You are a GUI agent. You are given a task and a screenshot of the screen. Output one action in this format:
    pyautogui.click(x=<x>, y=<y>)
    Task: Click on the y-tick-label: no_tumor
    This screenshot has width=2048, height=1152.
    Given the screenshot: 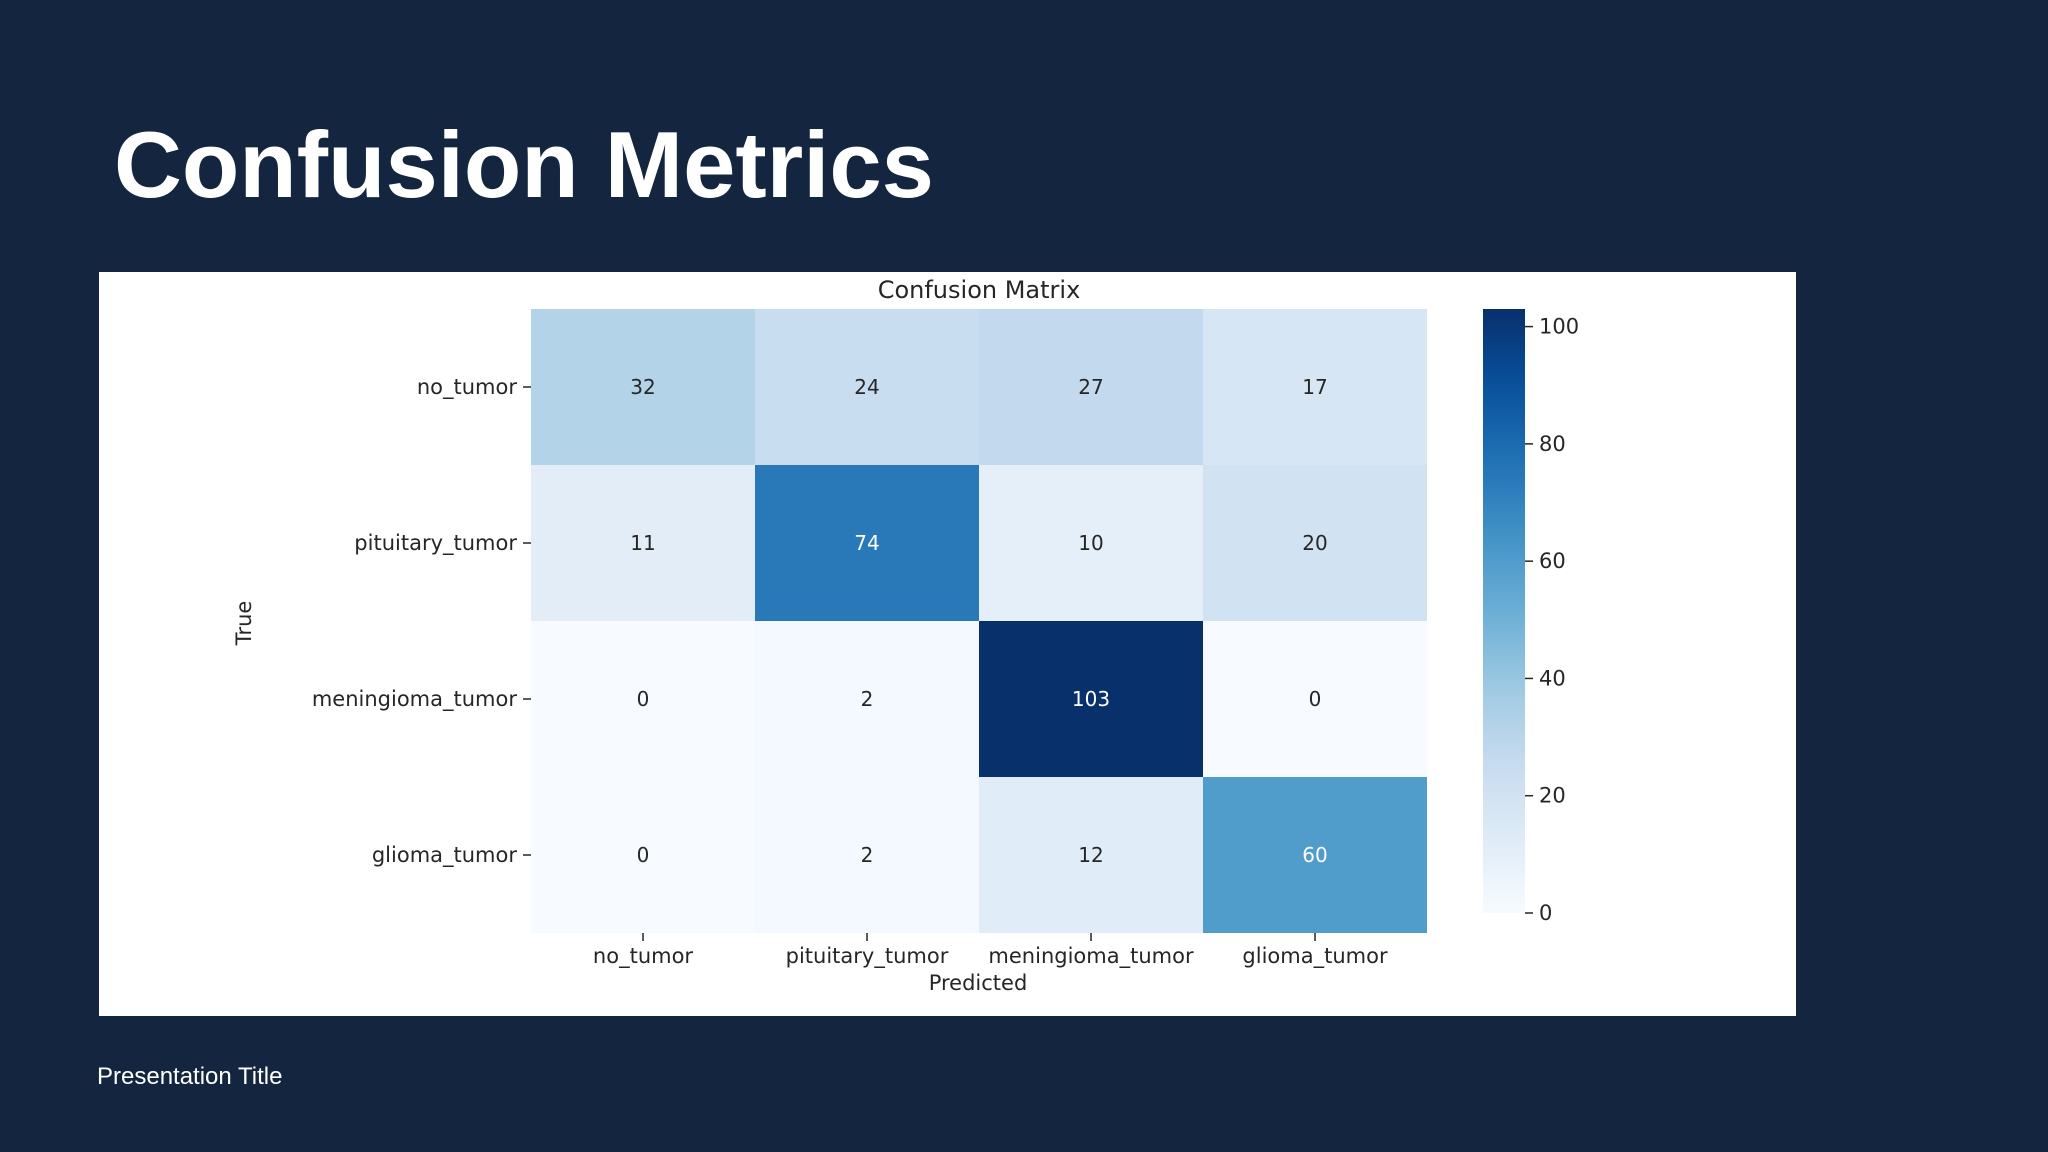 What is the action you would take?
    pyautogui.click(x=467, y=387)
    